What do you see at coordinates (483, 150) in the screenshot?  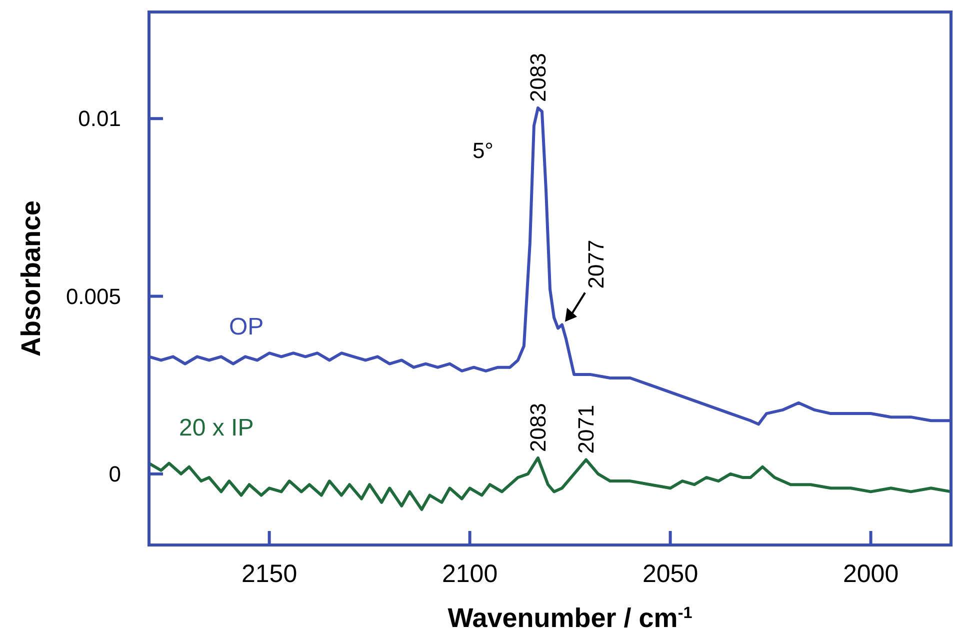 I see `annotation: 5°` at bounding box center [483, 150].